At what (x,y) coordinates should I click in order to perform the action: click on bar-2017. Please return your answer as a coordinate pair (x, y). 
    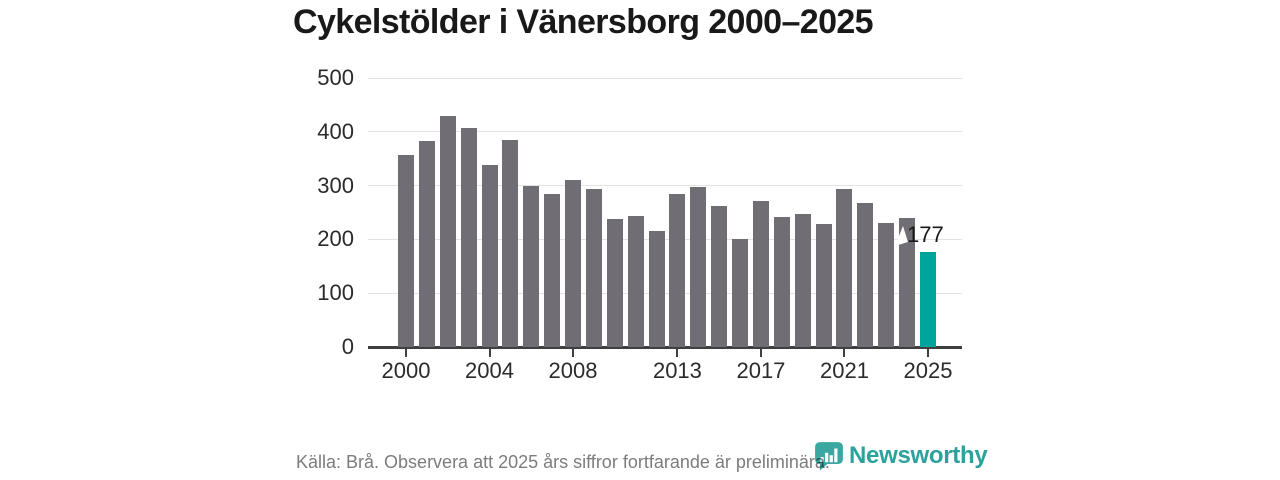
    Looking at the image, I should click on (760, 273).